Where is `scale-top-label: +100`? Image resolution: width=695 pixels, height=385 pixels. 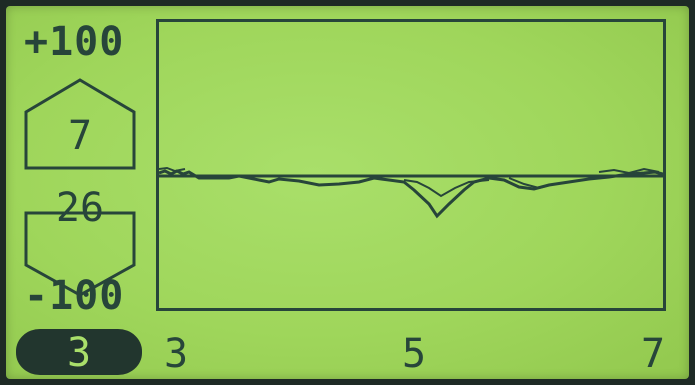 scale-top-label: +100 is located at coordinates (74, 42).